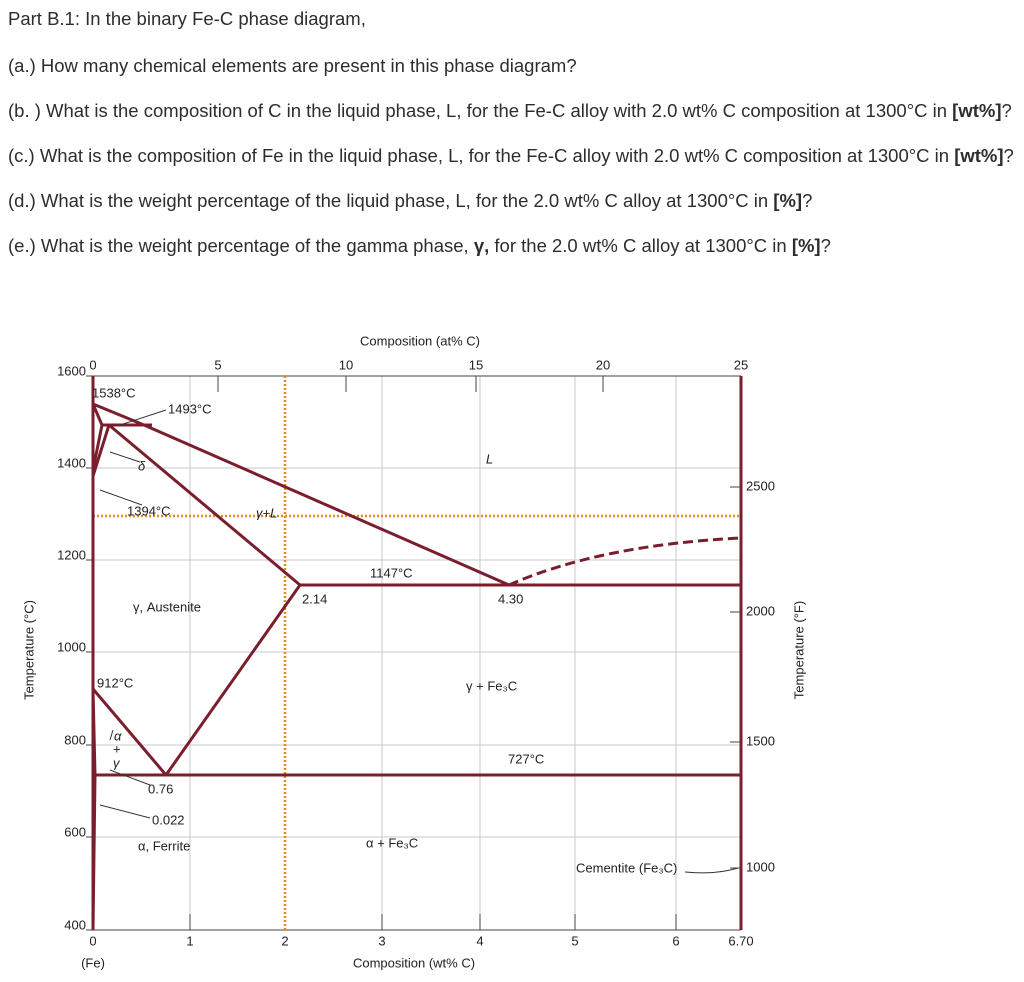 This screenshot has width=1024, height=982. I want to click on question-text: for the 2.0 wt% C alloy at 1300°C in, so click(640, 245).